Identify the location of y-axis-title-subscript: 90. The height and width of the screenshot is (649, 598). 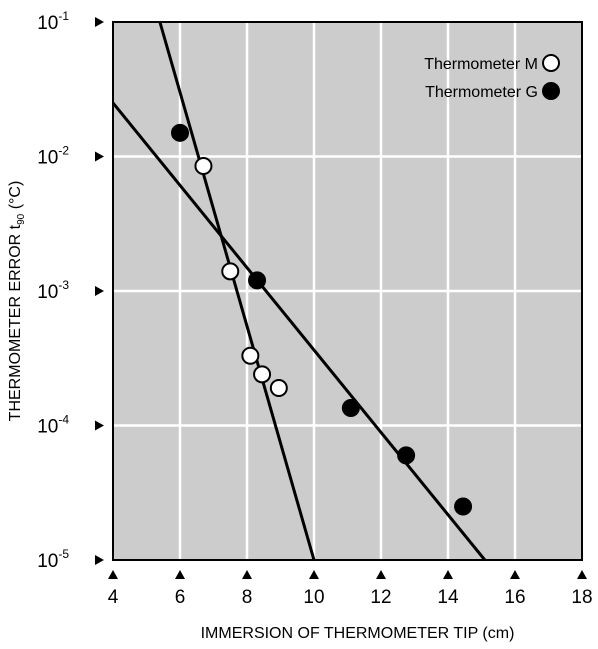
(21, 219).